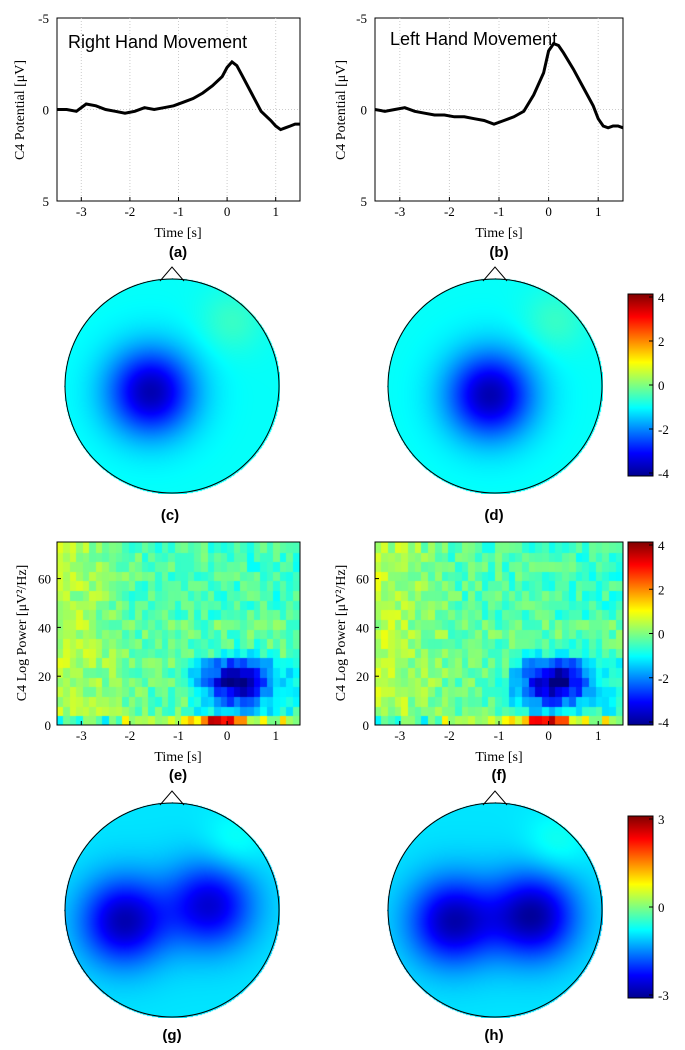 Image resolution: width=685 pixels, height=1050 pixels. I want to click on panel-d: (d), so click(495, 395).